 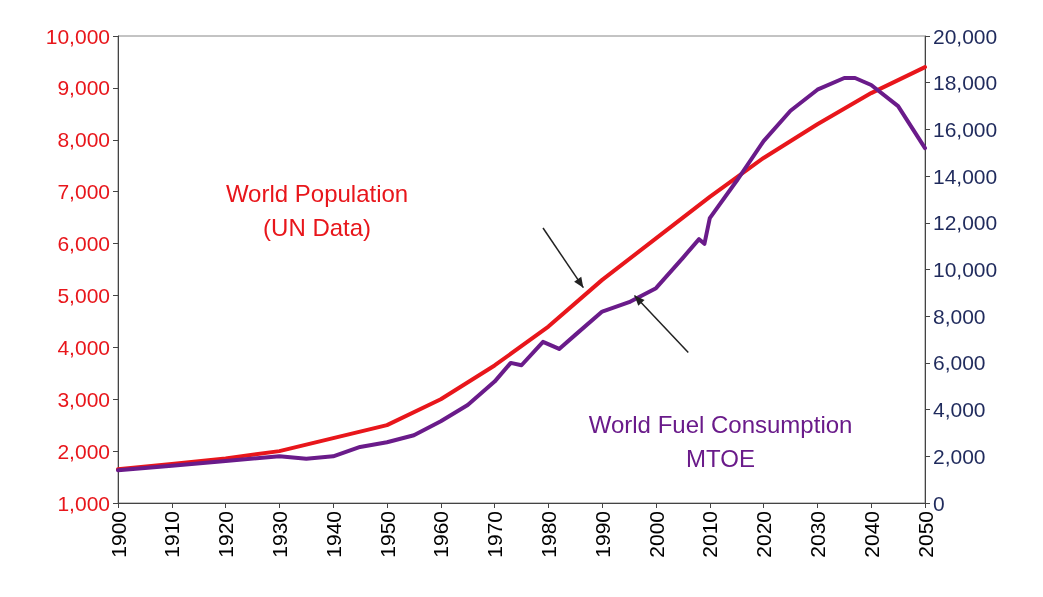 I want to click on y-tick-label: 10,000, so click(x=77, y=36).